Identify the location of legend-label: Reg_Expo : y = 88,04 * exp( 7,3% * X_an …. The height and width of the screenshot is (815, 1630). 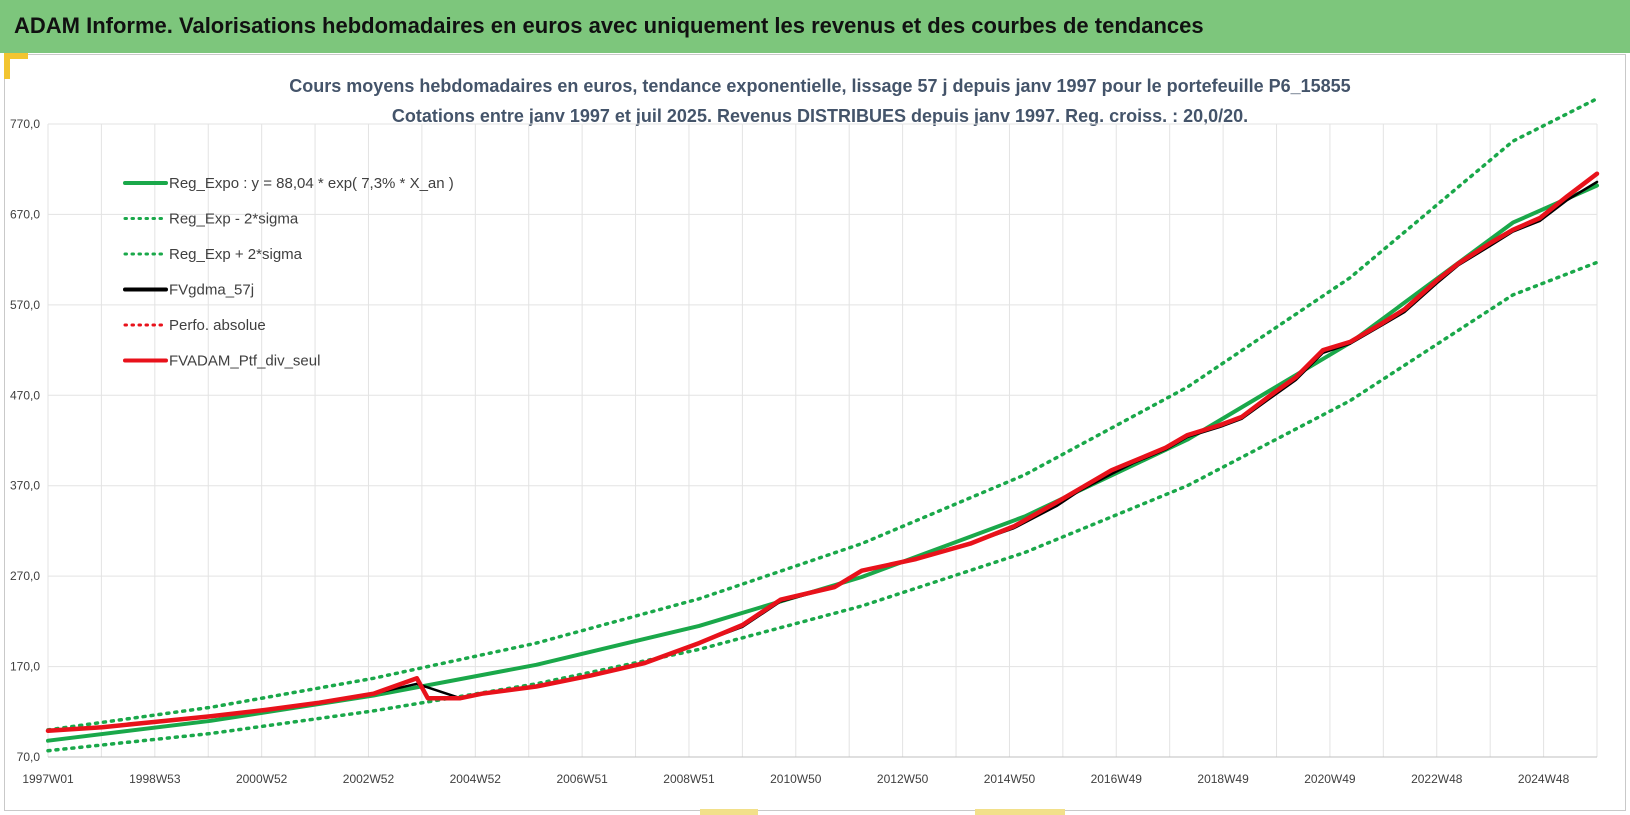
(311, 183).